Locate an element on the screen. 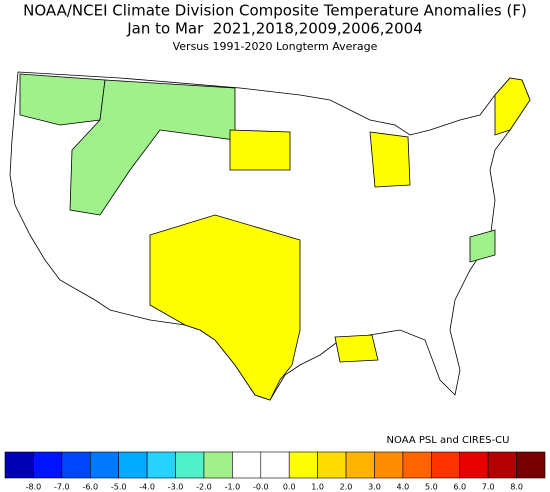 The image size is (550, 492). colorbar-tick-label: 2.0 is located at coordinates (346, 487).